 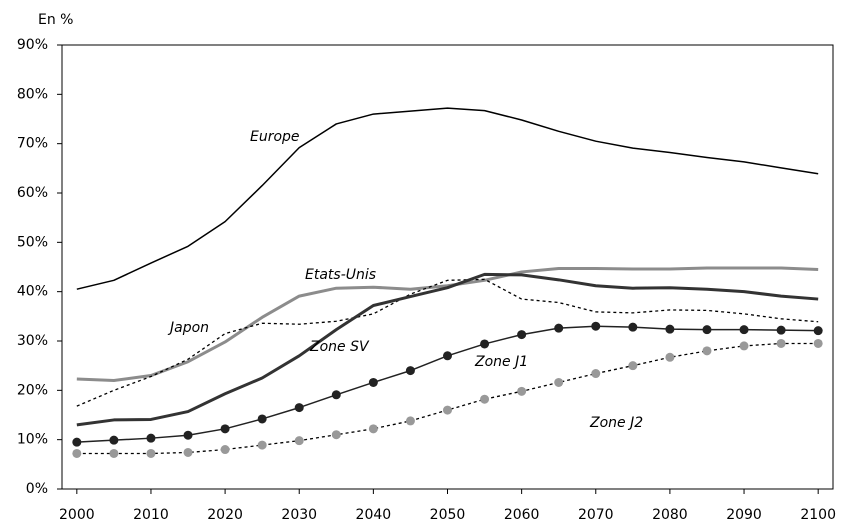 What do you see at coordinates (188, 328) in the screenshot?
I see `series-label: Japon` at bounding box center [188, 328].